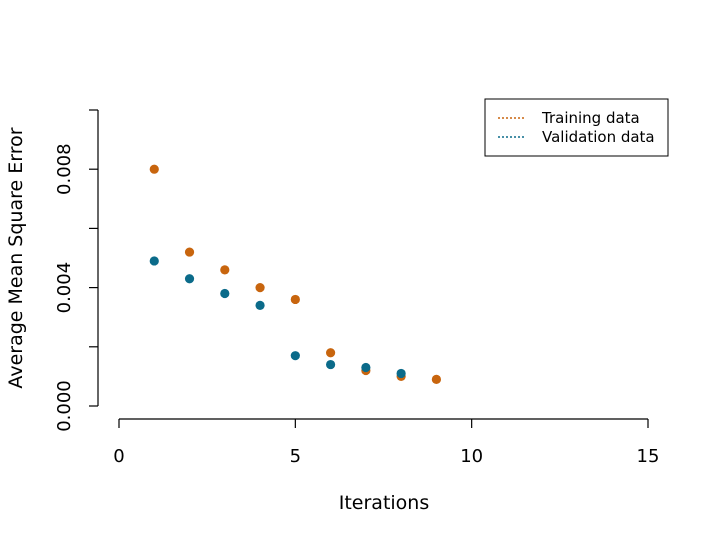 This screenshot has width=720, height=541. I want to click on y-tick-label: 0.000, so click(64, 406).